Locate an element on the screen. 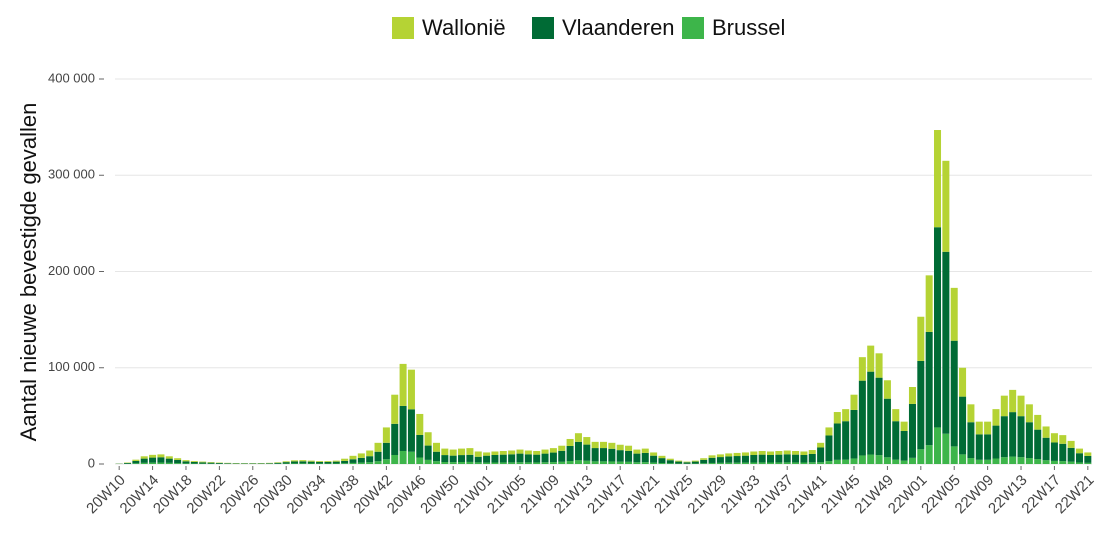 The height and width of the screenshot is (543, 1106). legend-label: Brussel is located at coordinates (748, 27).